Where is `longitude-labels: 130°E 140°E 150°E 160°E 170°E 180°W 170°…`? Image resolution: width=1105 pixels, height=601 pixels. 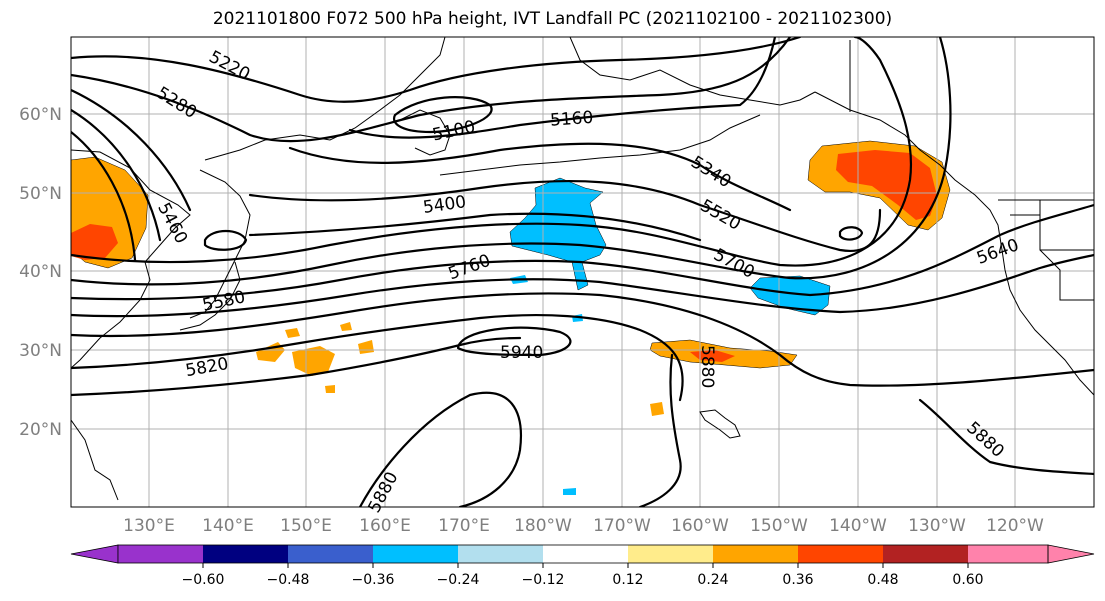 longitude-labels: 130°E 140°E 150°E 160°E 170°E 180°W 170°… is located at coordinates (583, 526).